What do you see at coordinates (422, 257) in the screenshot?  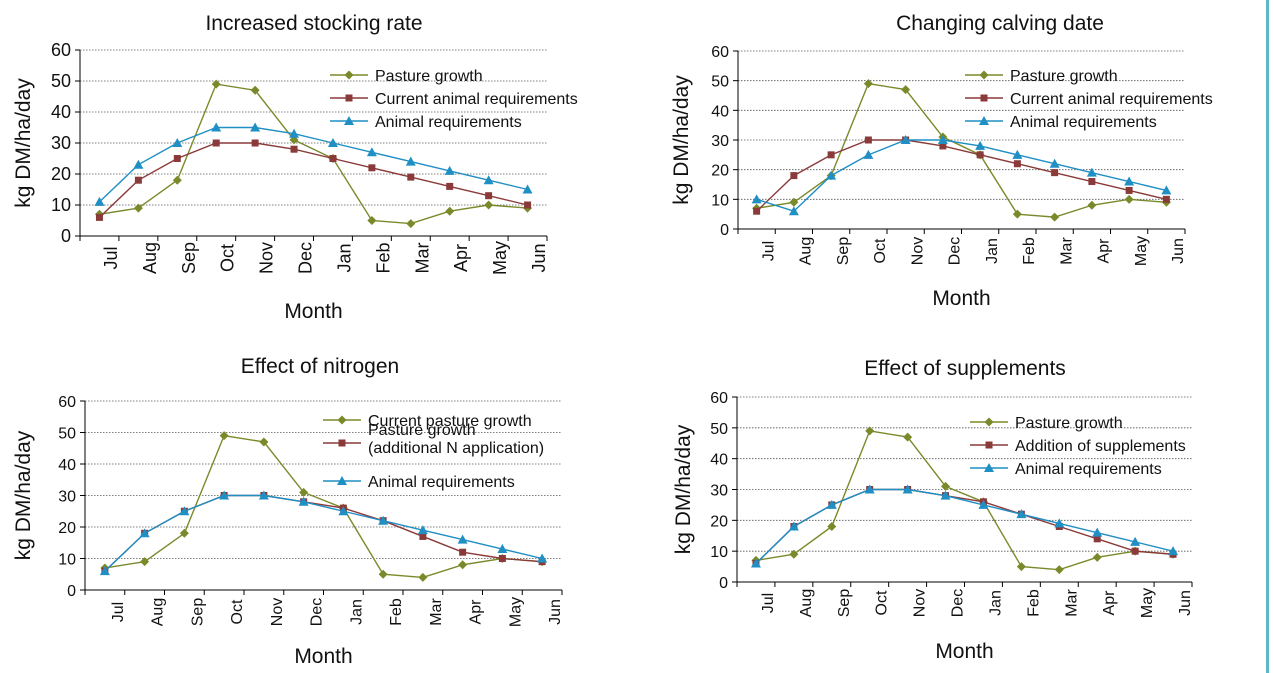 I see `x-tick-label: Mar` at bounding box center [422, 257].